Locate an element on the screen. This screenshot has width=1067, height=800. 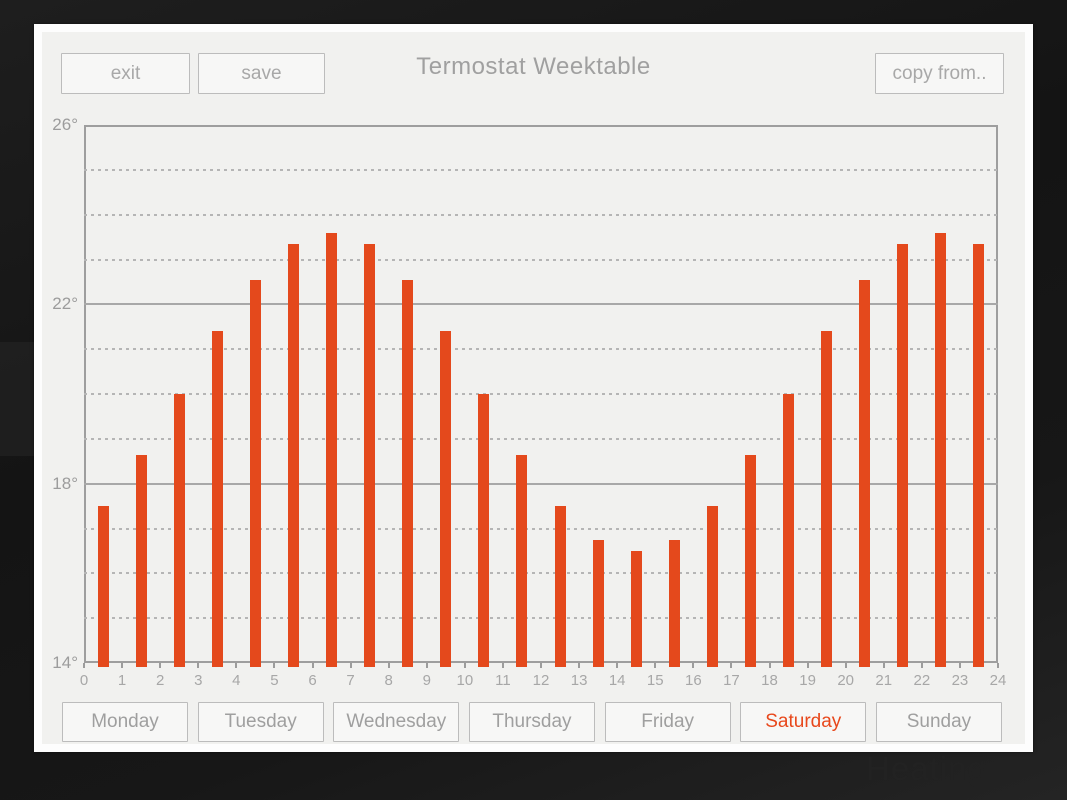
x-axis-label-12: 12 is located at coordinates (541, 680).